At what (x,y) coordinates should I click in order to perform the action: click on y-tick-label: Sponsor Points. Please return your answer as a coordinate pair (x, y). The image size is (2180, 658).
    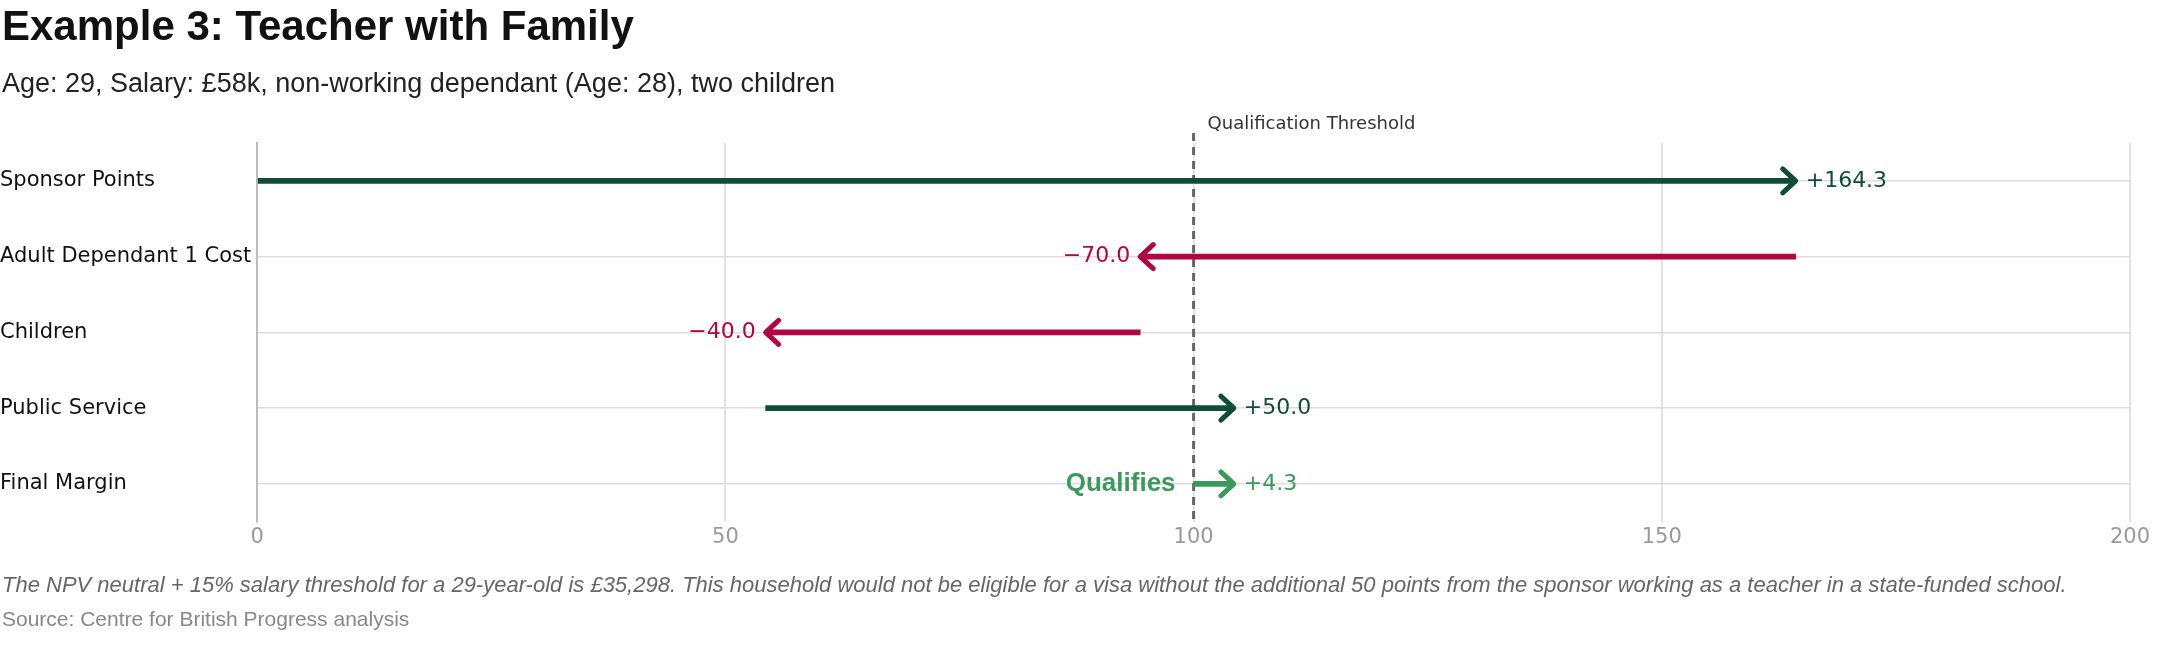
    Looking at the image, I should click on (77, 179).